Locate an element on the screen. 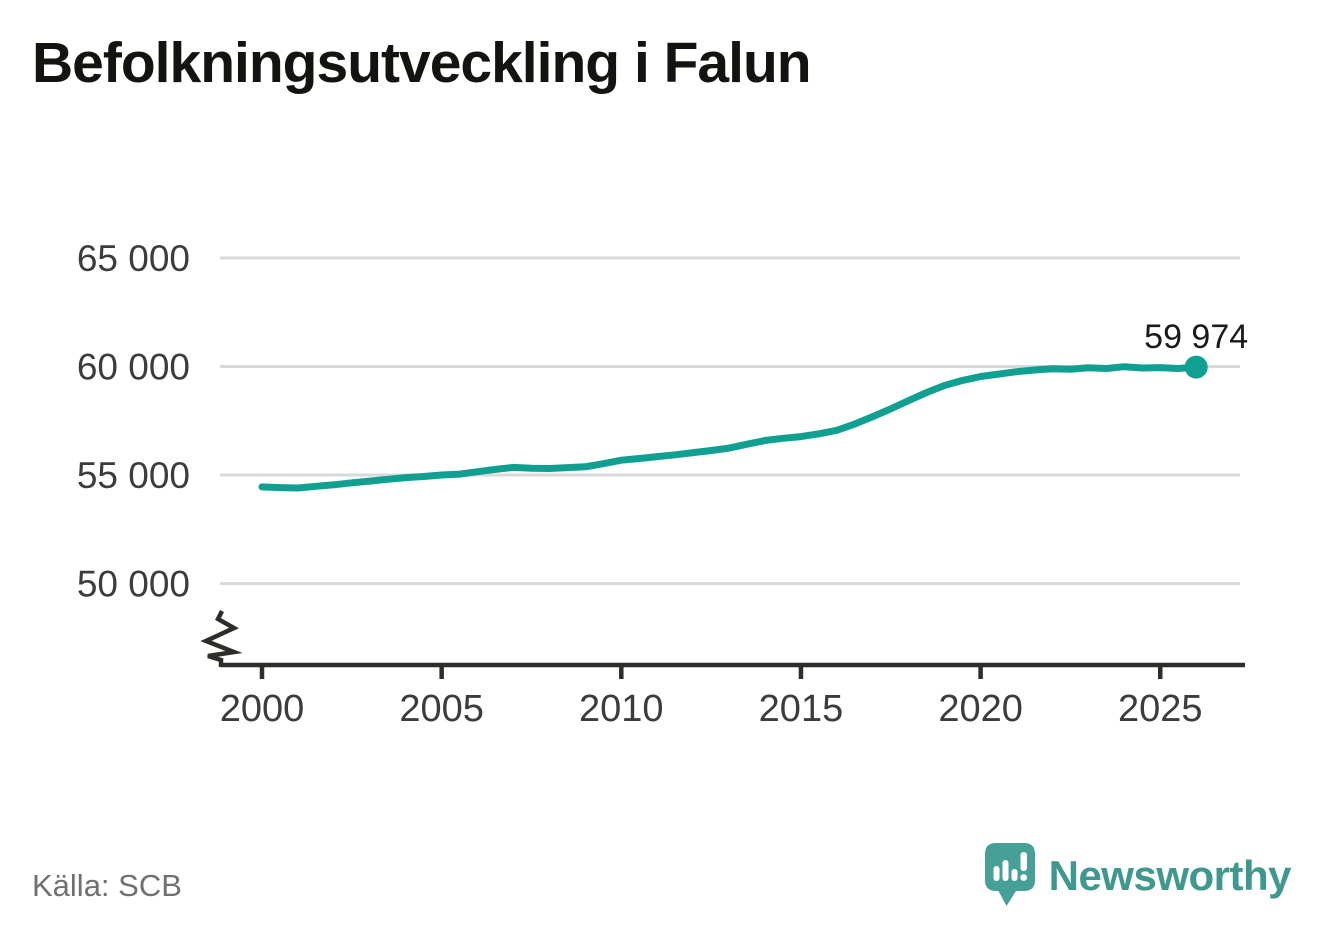 The image size is (1322, 939). x-tick-label: 2015 is located at coordinates (801, 709).